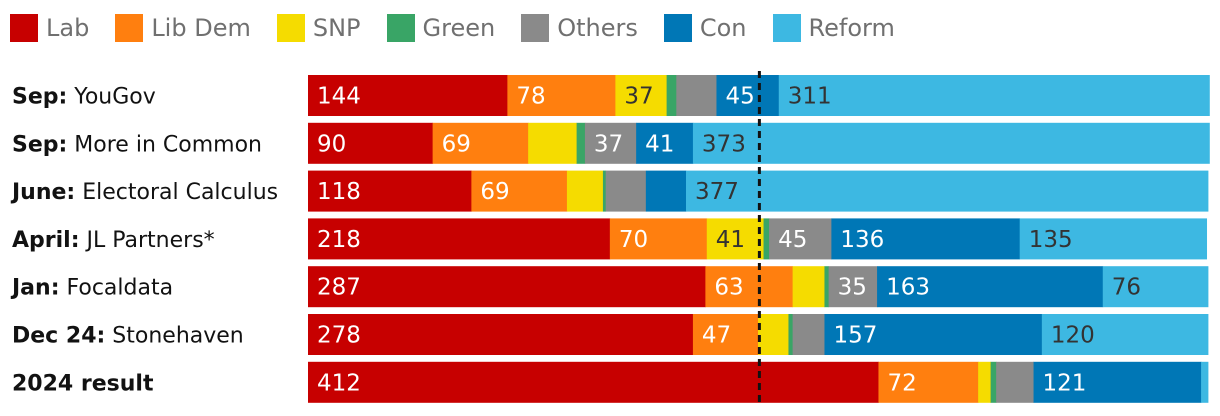  I want to click on bar-row: Sep: YouGov 144 78 37 45 311, so click(611, 95).